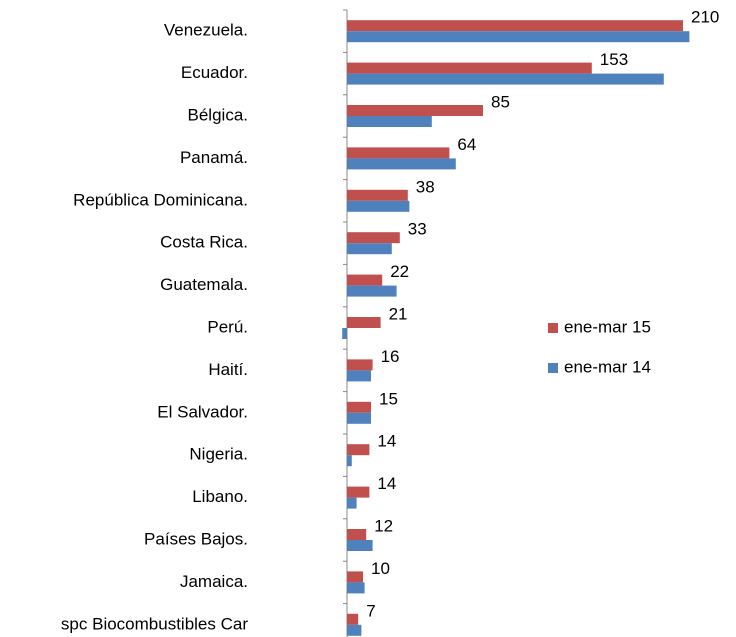 Image resolution: width=736 pixels, height=637 pixels. I want to click on category-label: El Salvador., so click(202, 411).